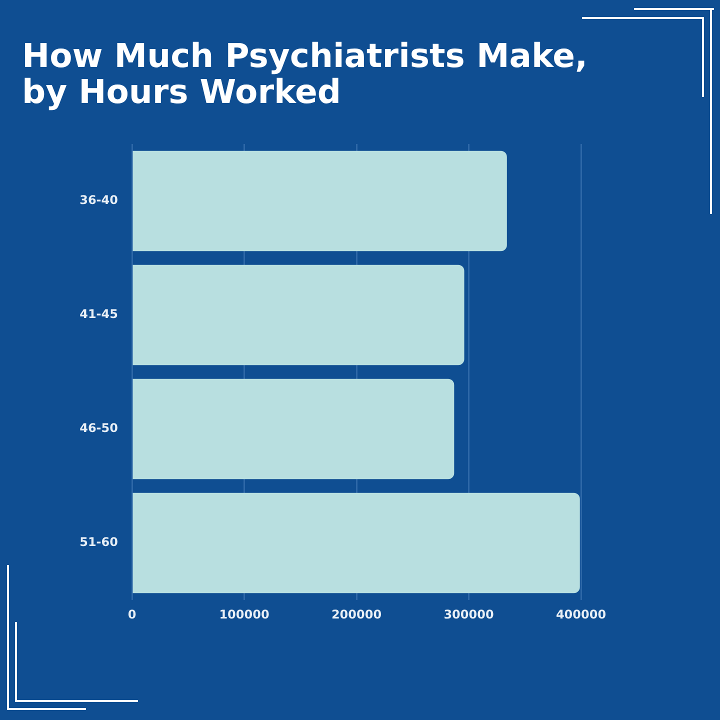  What do you see at coordinates (99, 428) in the screenshot?
I see `y-tick-label: 46-50` at bounding box center [99, 428].